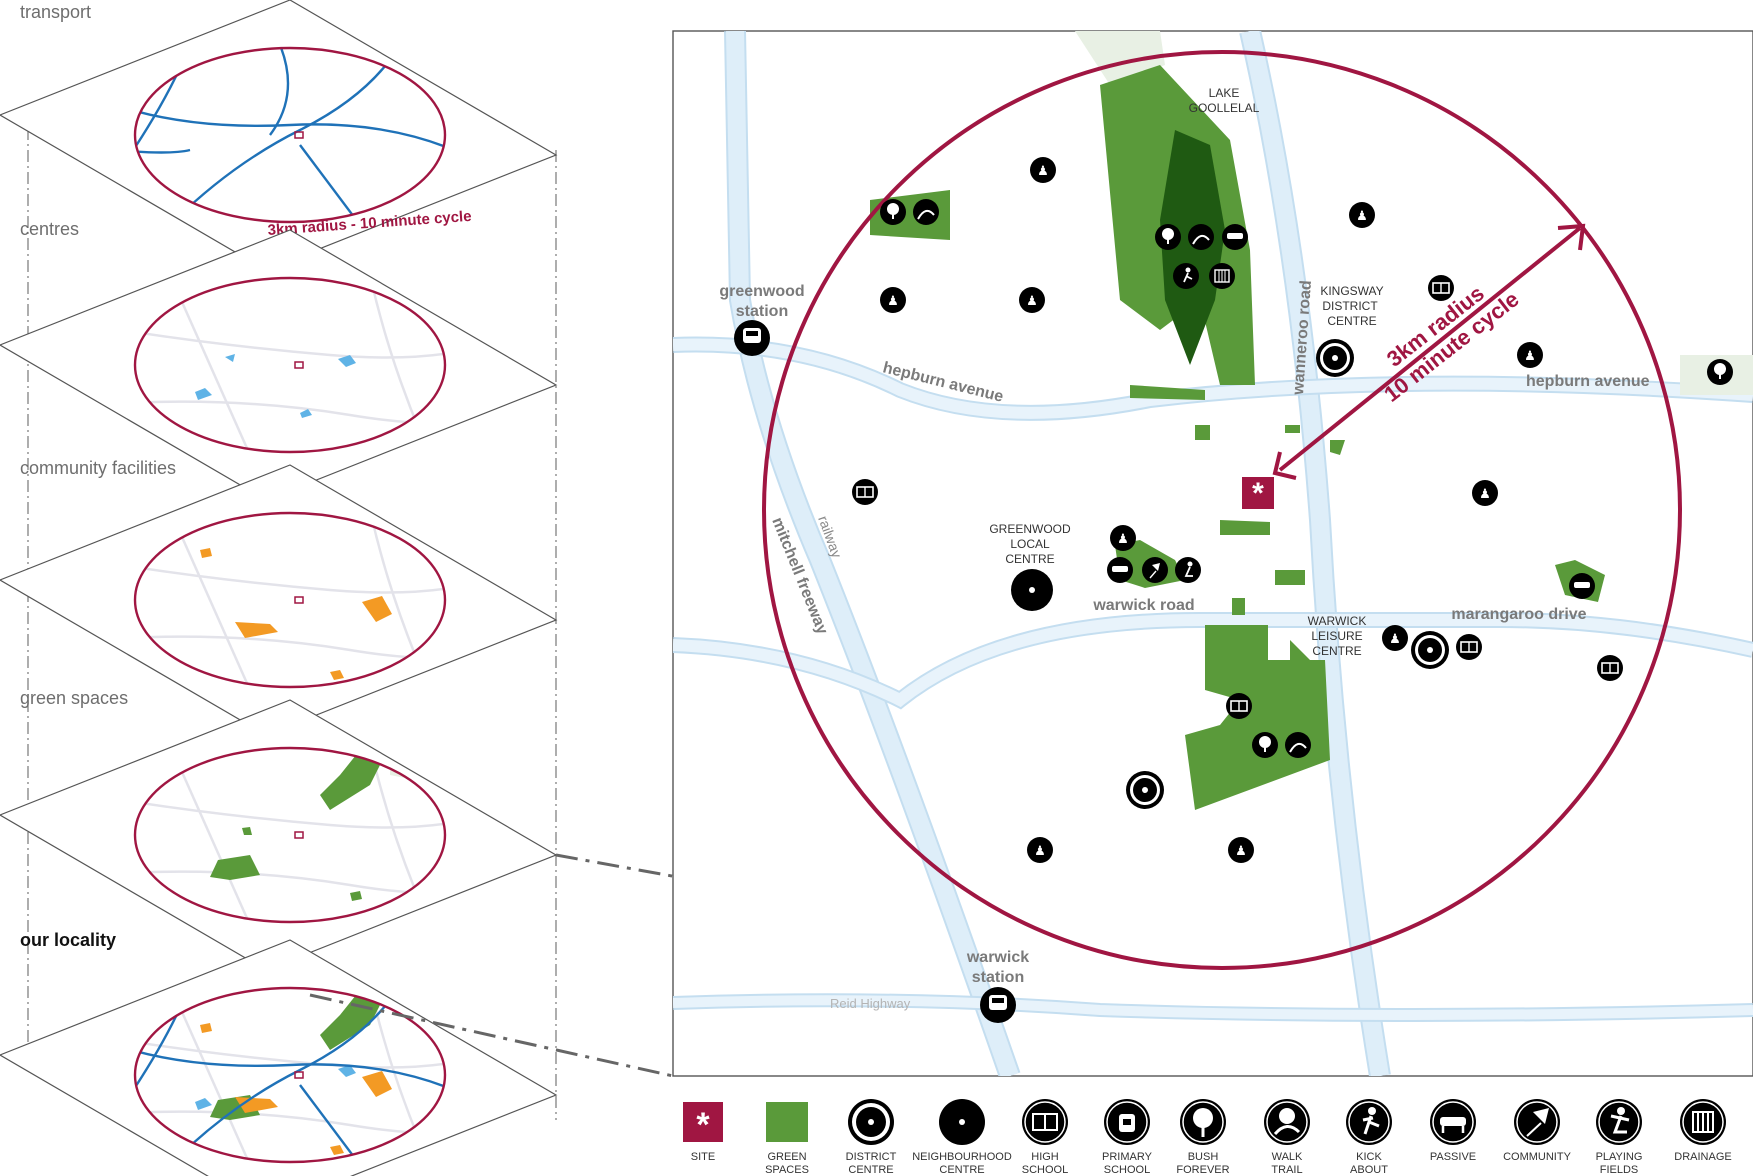  I want to click on warwick-leisure-label: WARWICK, so click(1337, 621).